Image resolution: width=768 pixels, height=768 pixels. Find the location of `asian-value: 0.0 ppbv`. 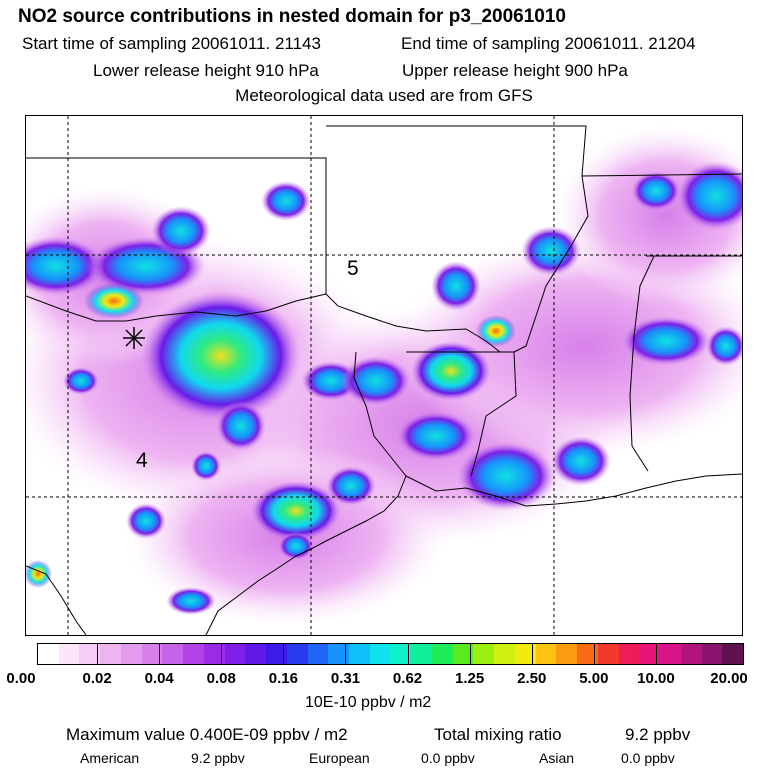

asian-value: 0.0 ppbv is located at coordinates (648, 758).